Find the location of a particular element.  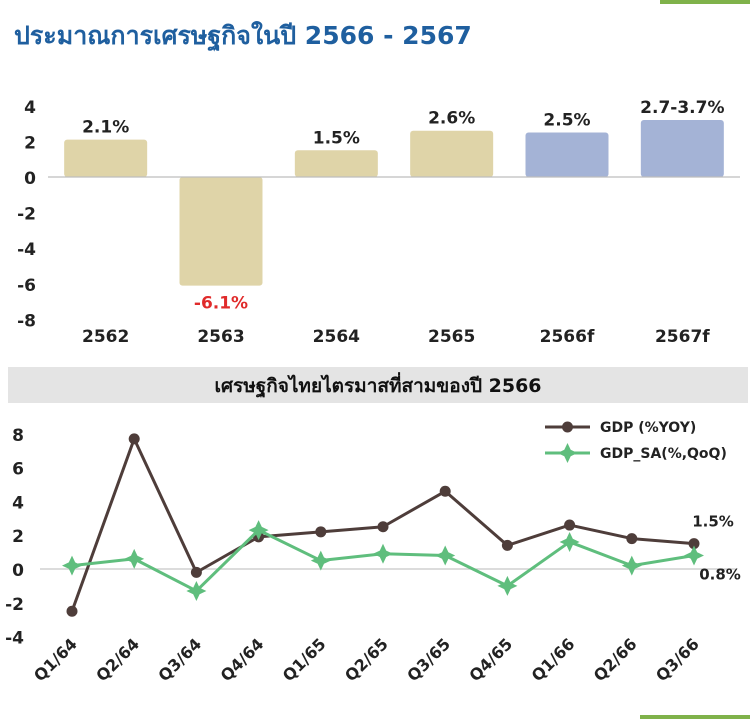

bar-data-label: 2.6% is located at coordinates (451, 119).